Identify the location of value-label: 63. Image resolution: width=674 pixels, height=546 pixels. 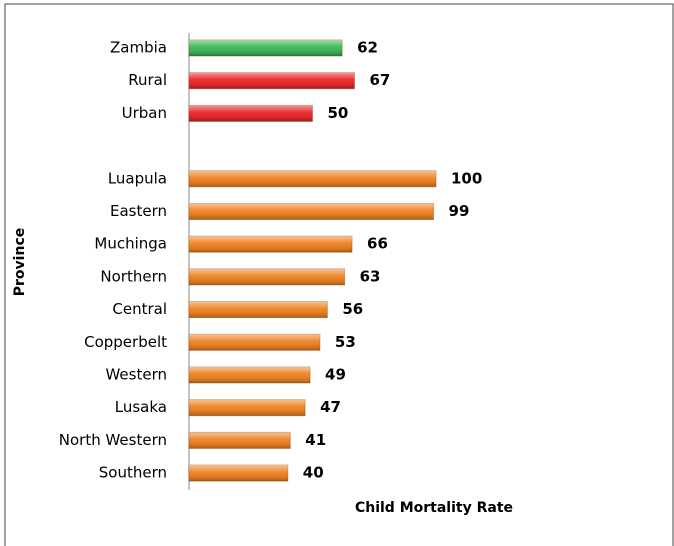
(370, 276).